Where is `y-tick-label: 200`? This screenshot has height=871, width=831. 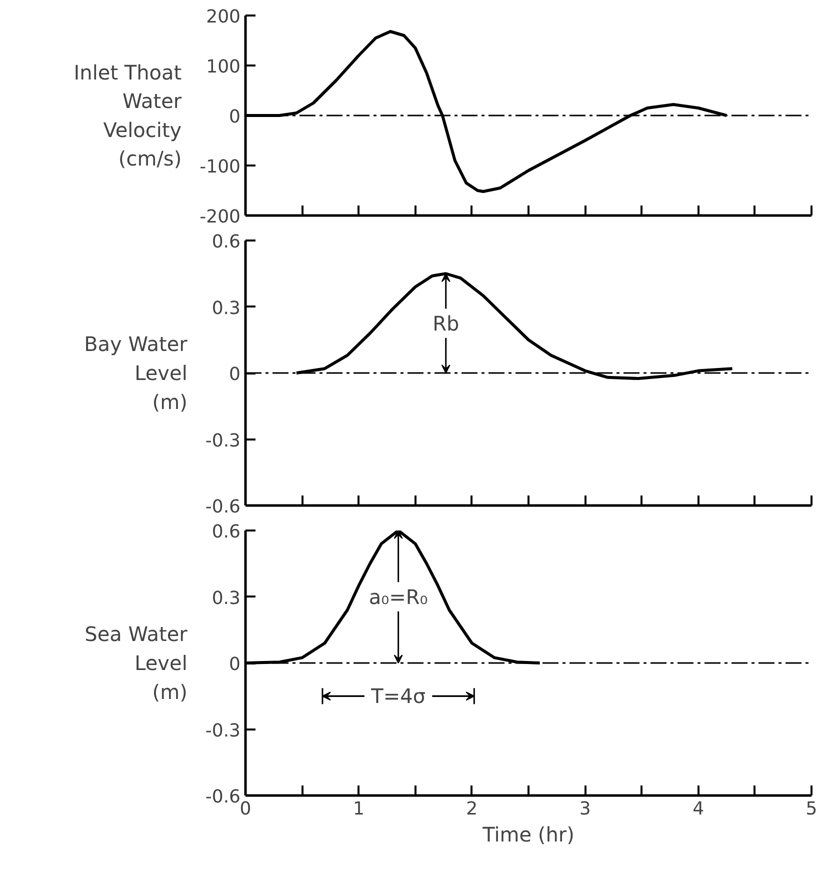 y-tick-label: 200 is located at coordinates (223, 17).